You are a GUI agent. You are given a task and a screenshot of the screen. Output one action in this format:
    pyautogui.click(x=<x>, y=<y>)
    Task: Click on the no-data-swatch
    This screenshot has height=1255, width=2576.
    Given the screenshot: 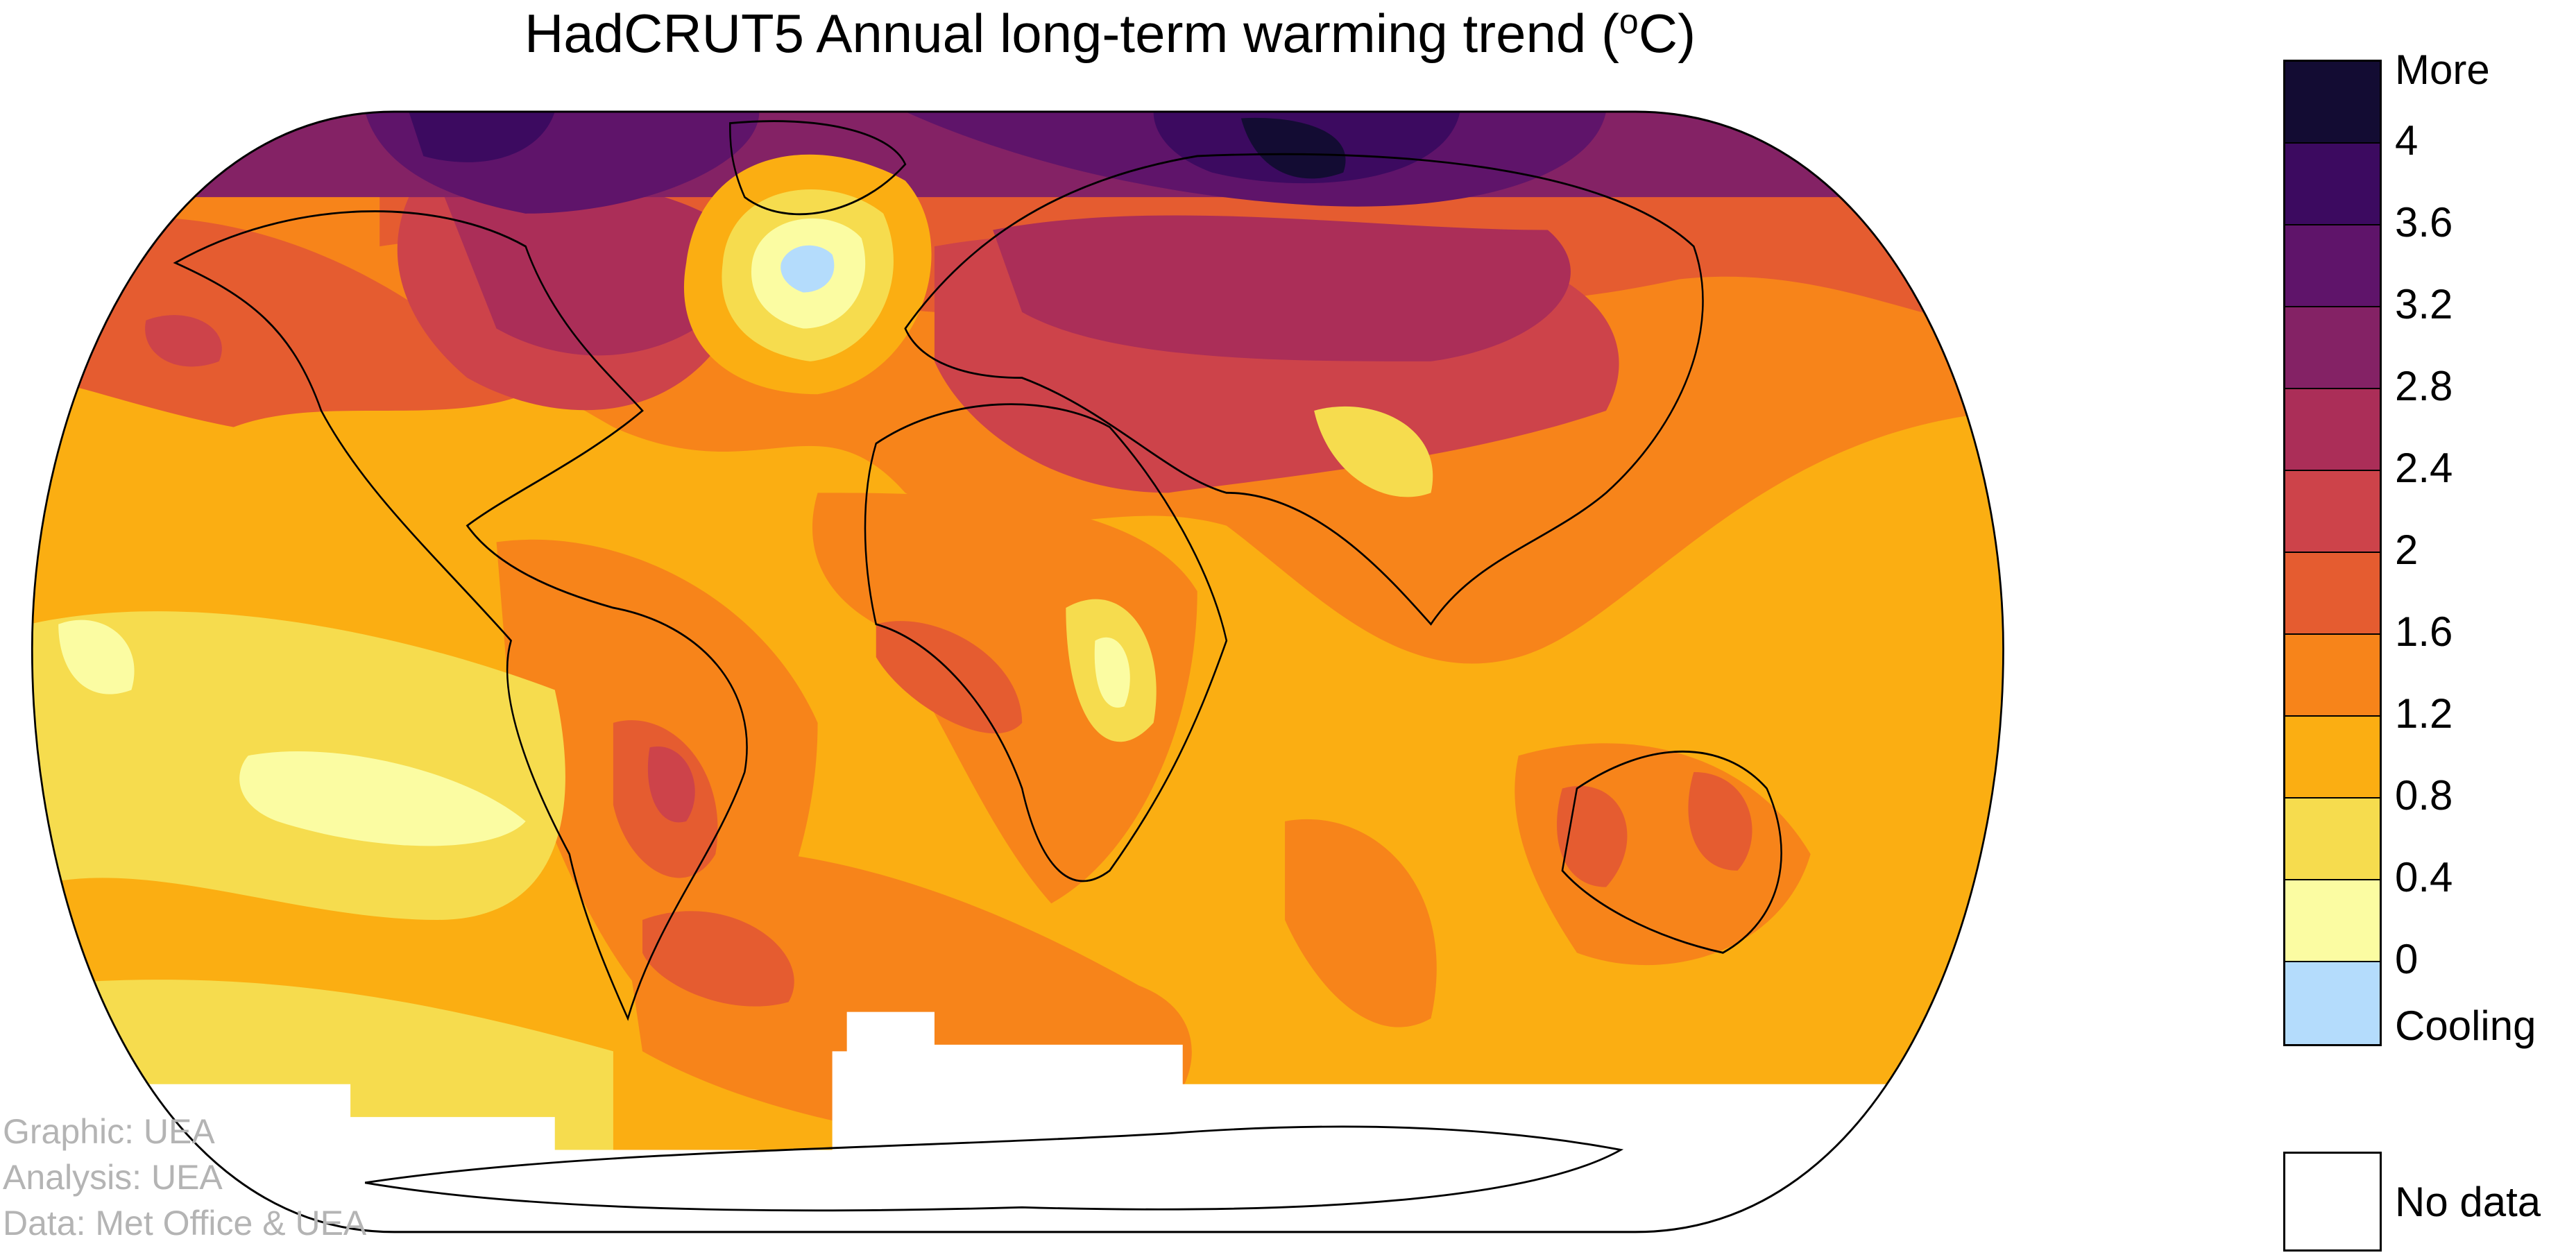 What is the action you would take?
    pyautogui.click(x=2332, y=1202)
    